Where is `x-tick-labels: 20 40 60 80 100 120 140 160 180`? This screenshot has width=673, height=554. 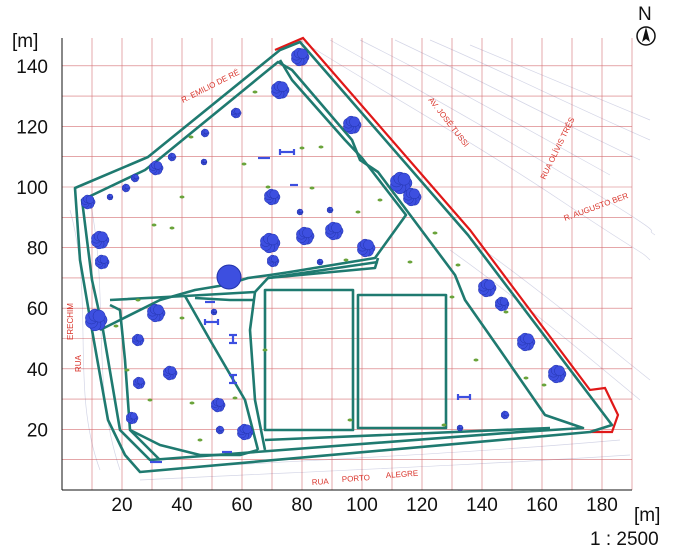 x-tick-labels: 20 40 60 80 100 120 140 160 180 is located at coordinates (364, 505).